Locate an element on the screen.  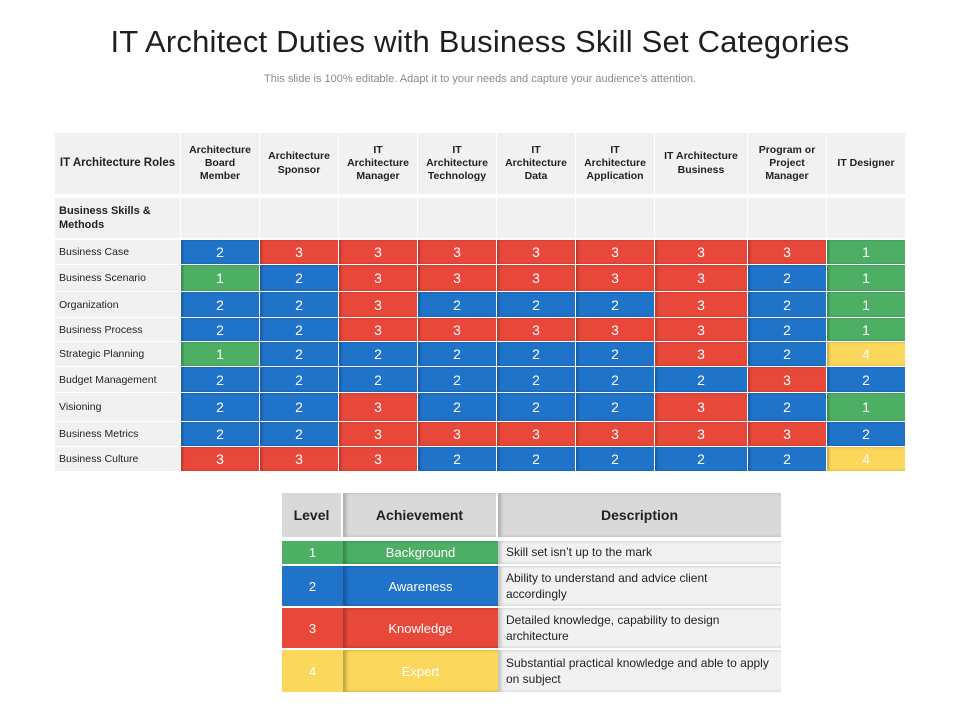
row-label: Strategic Planning is located at coordinates (117, 354).